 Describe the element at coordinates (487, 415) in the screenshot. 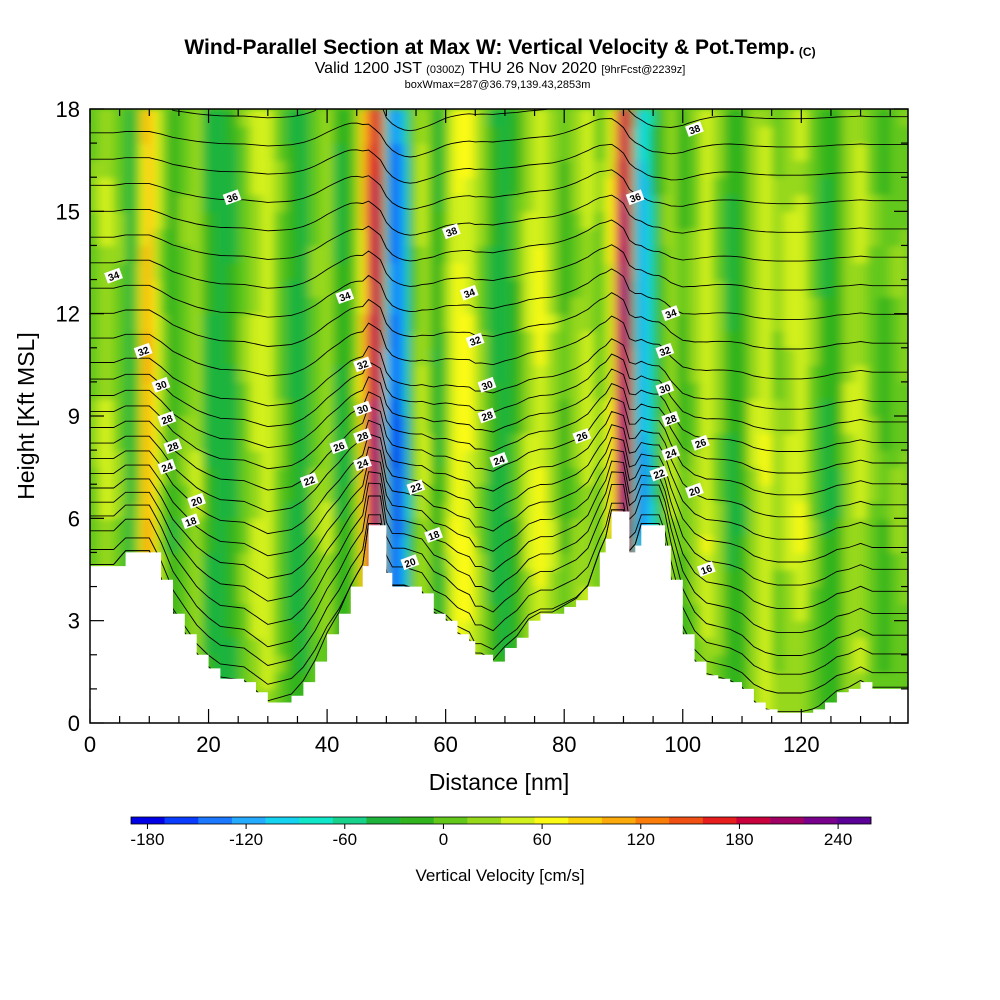

I see `theta-label: 28` at that location.